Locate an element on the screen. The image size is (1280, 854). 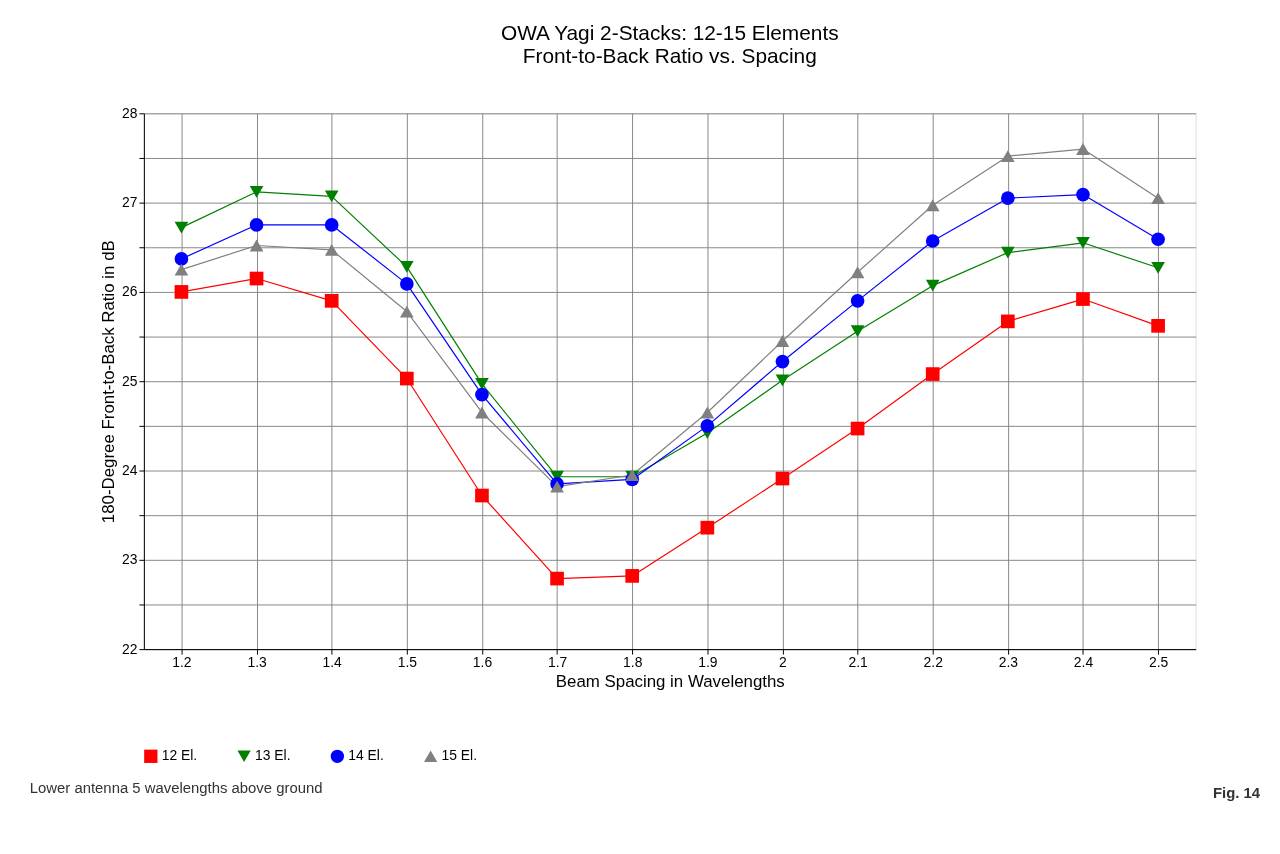
y-axis-title: 180-Degree Front-to-Back Ratio in dB is located at coordinates (109, 382).